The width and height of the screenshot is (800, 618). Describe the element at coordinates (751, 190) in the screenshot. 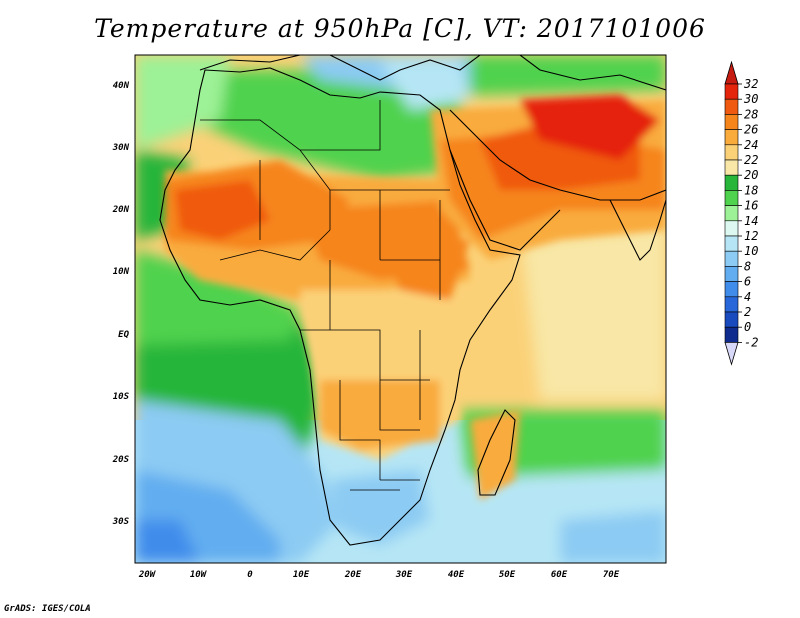

I see `colorbar-label: 18` at that location.